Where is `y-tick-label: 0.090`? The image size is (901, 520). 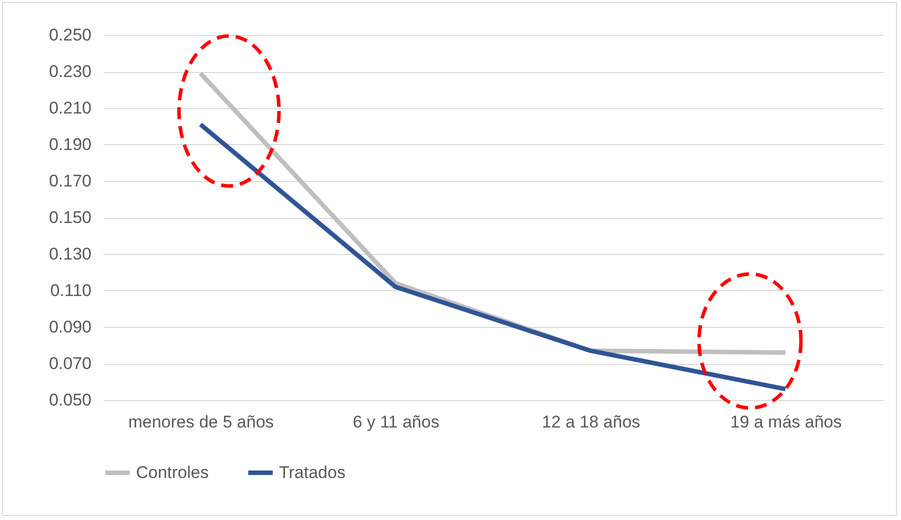
y-tick-label: 0.090 is located at coordinates (70, 327).